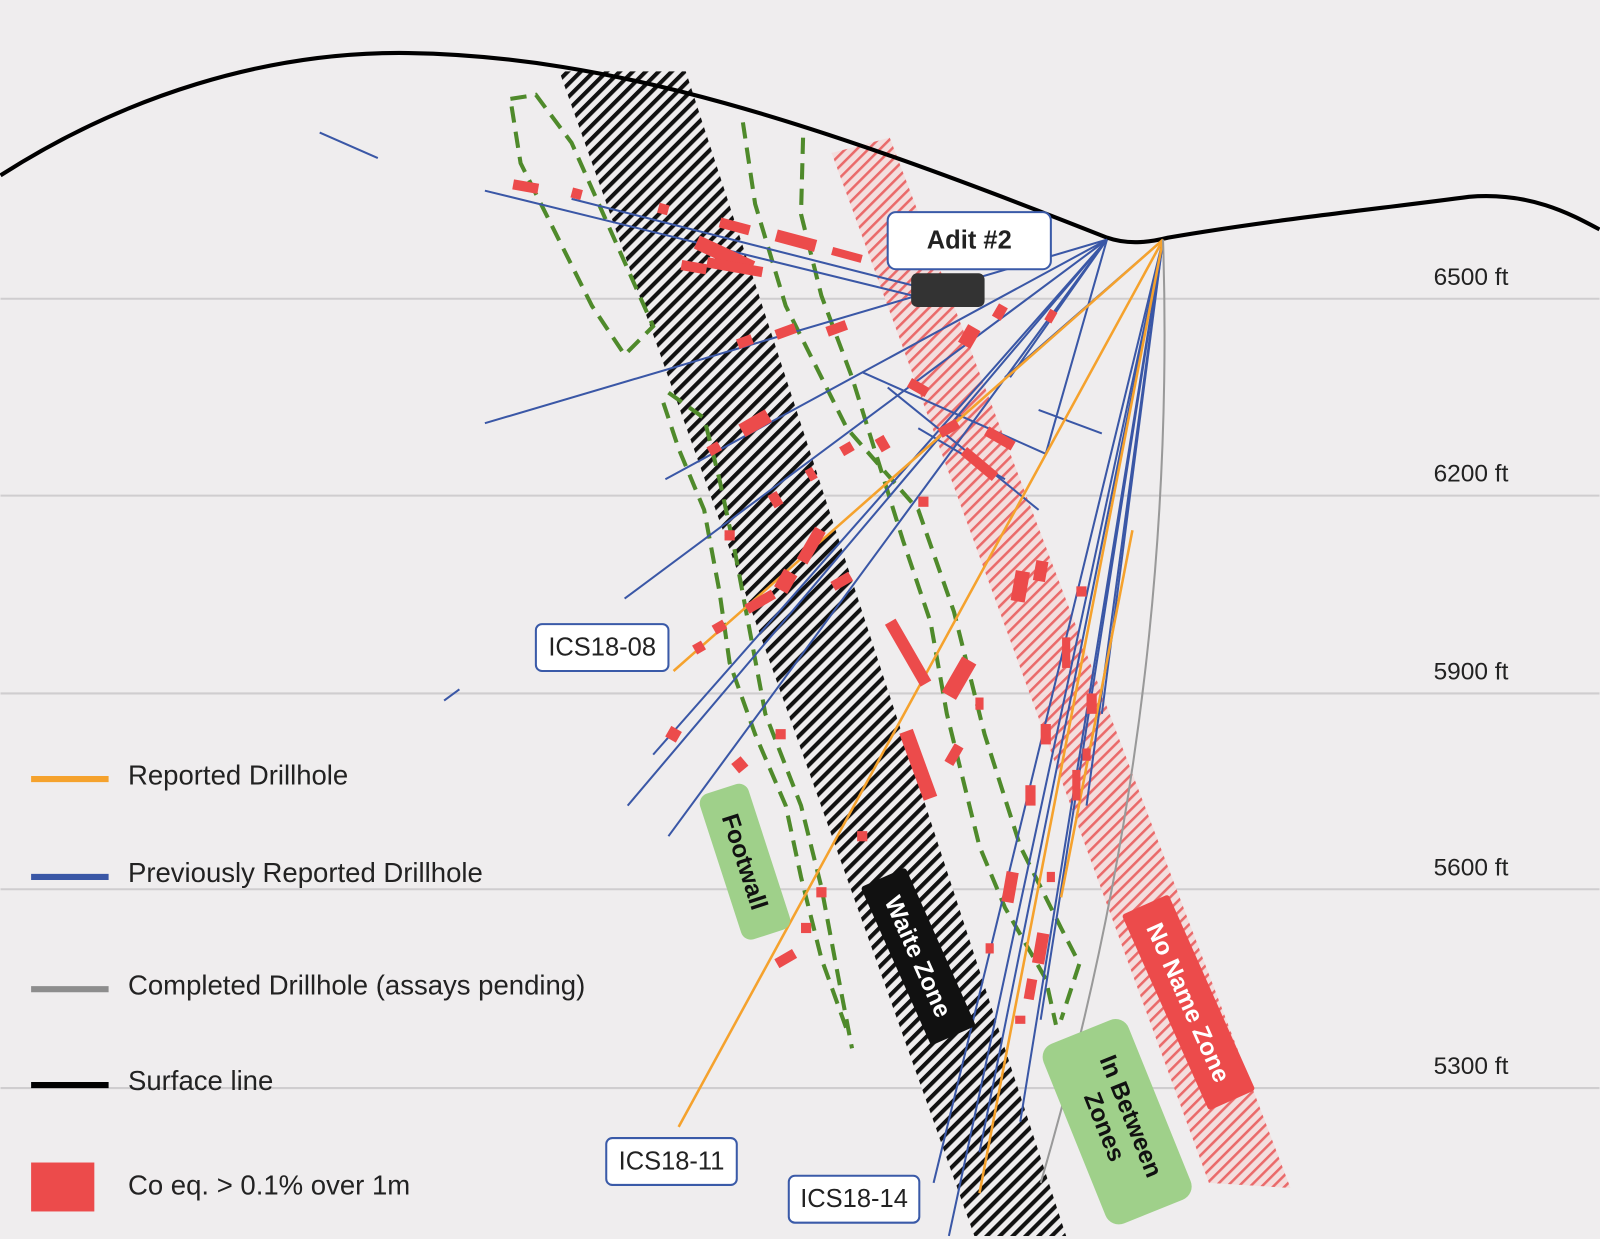  What do you see at coordinates (1471, 867) in the screenshot?
I see `elevation-label: 5600 ft` at bounding box center [1471, 867].